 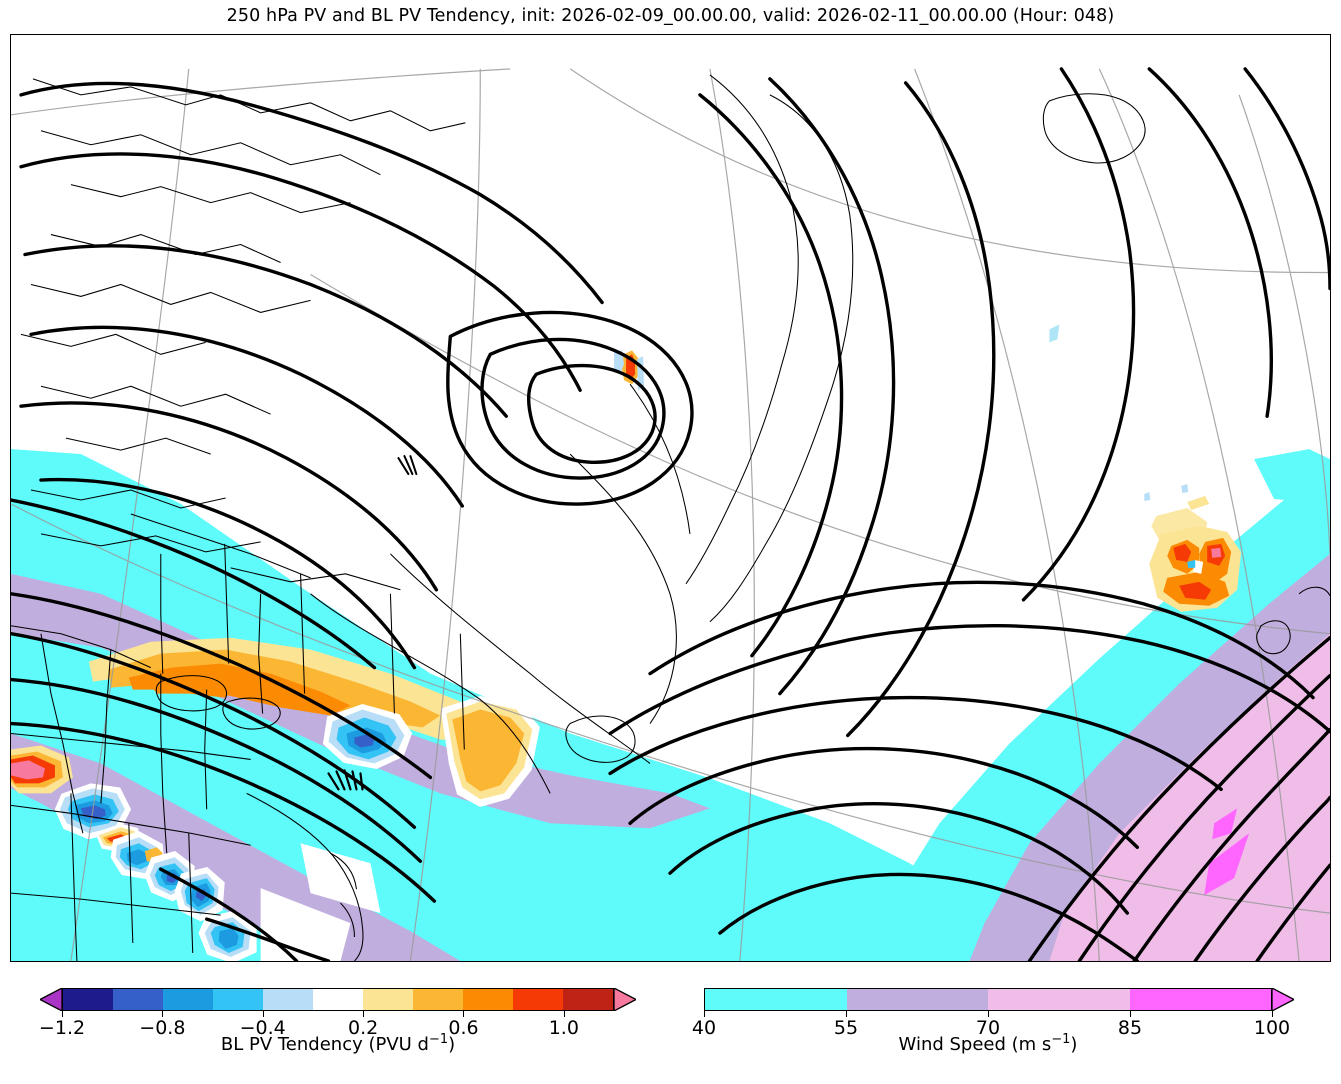 I want to click on pv-tendency-colorbar-bar, so click(x=338, y=999).